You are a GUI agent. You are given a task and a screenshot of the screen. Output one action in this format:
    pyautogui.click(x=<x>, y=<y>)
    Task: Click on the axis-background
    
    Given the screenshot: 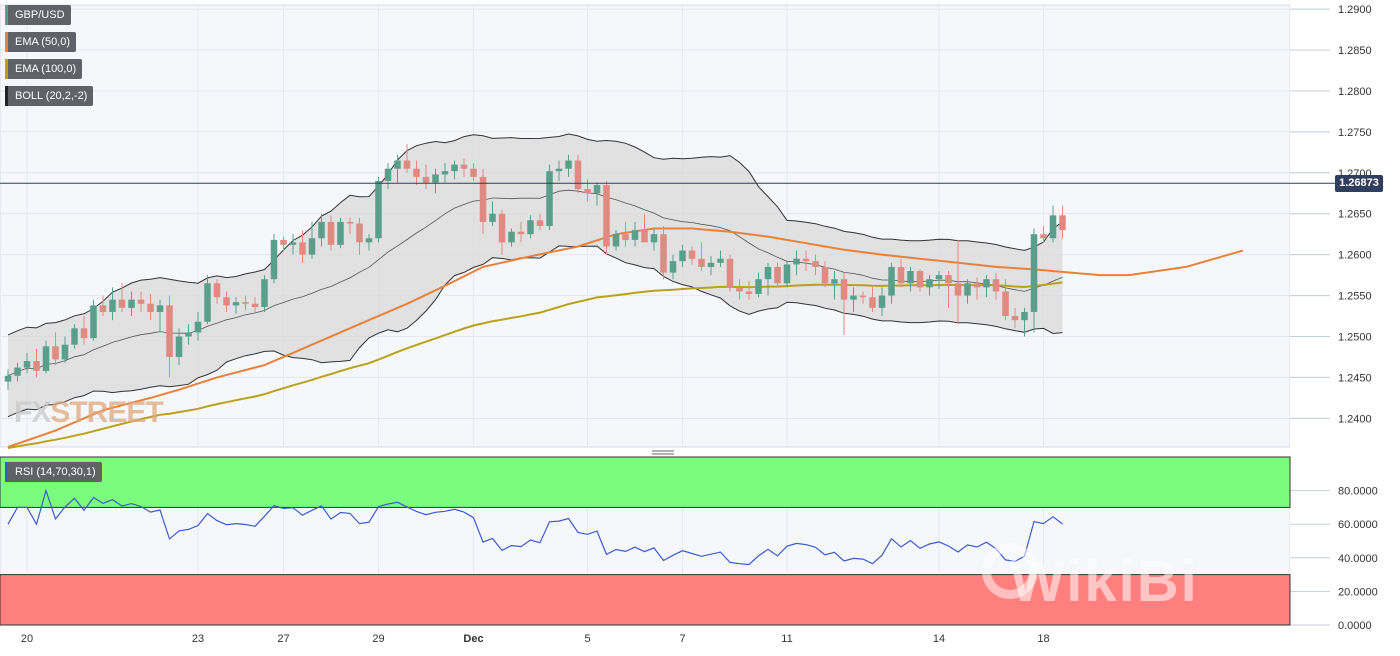 What is the action you would take?
    pyautogui.click(x=1345, y=325)
    